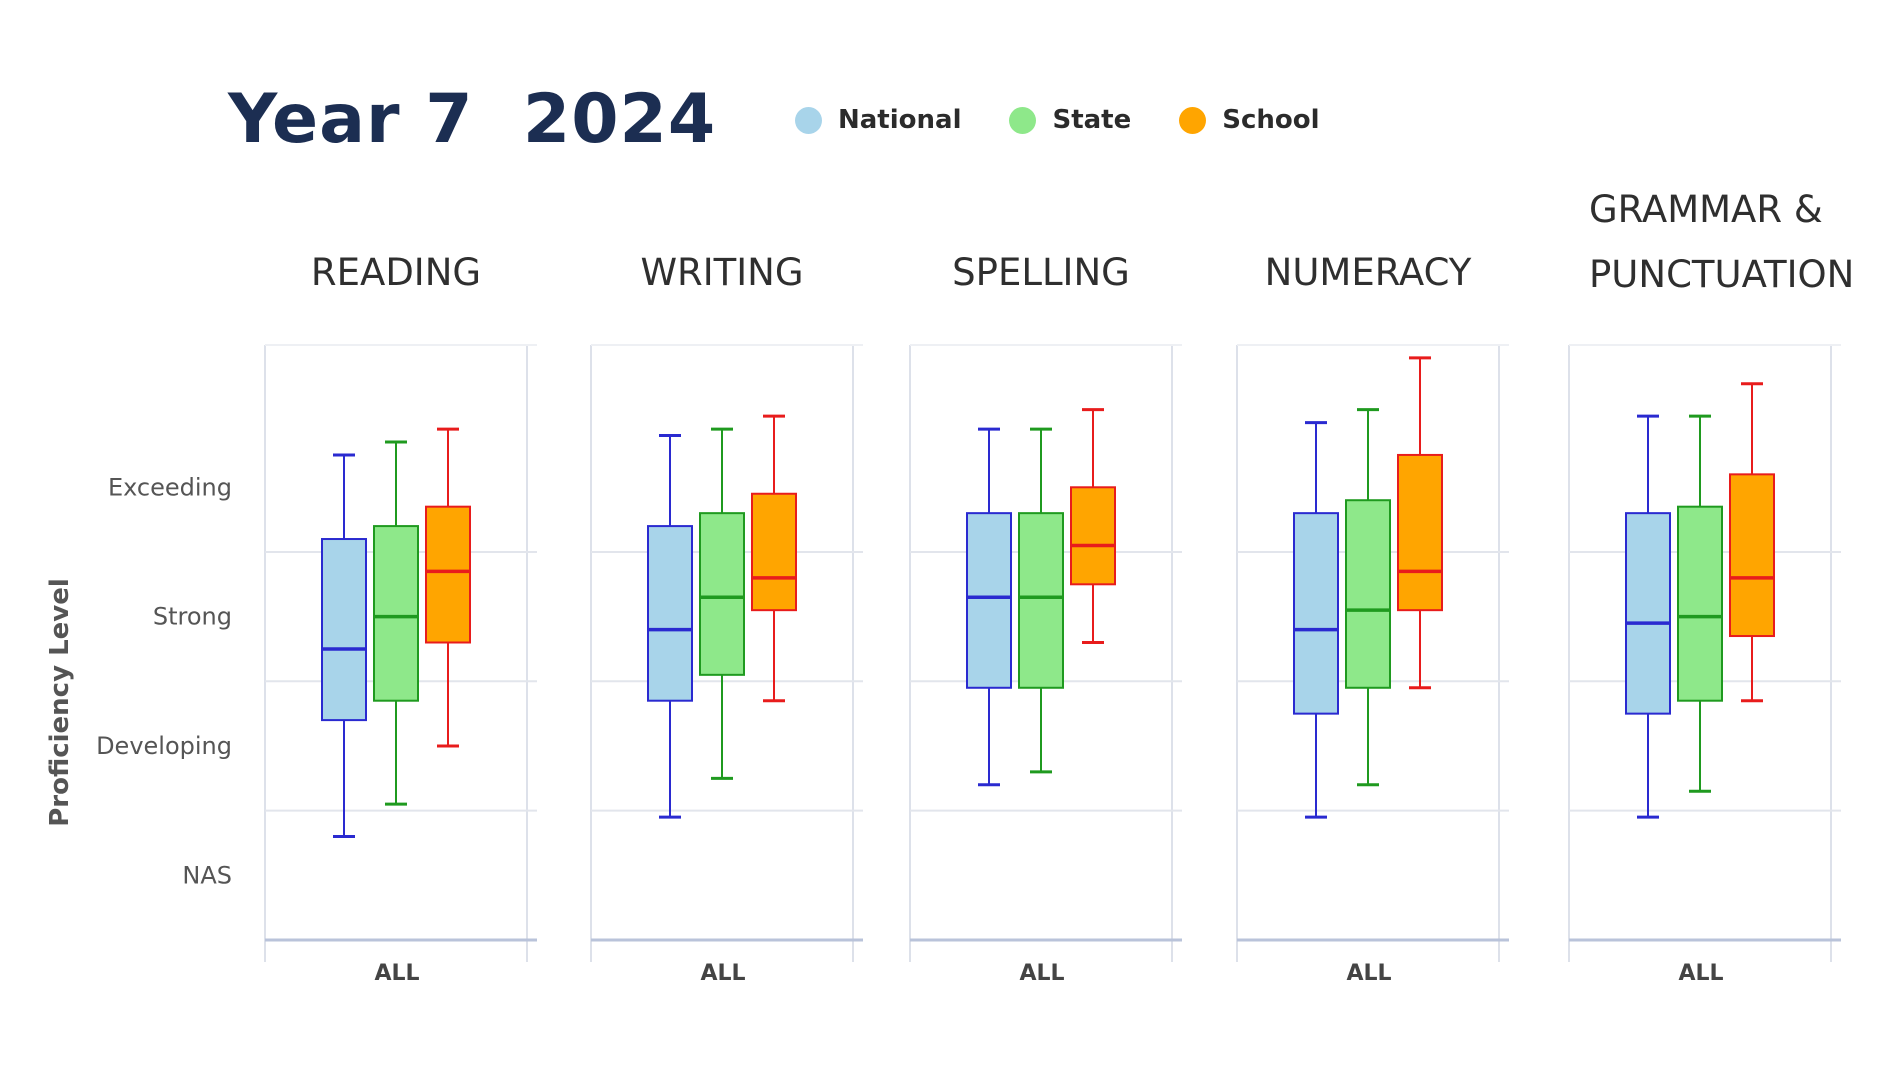 This screenshot has height=1068, width=1898. What do you see at coordinates (396, 272) in the screenshot?
I see `panel-title: READING` at bounding box center [396, 272].